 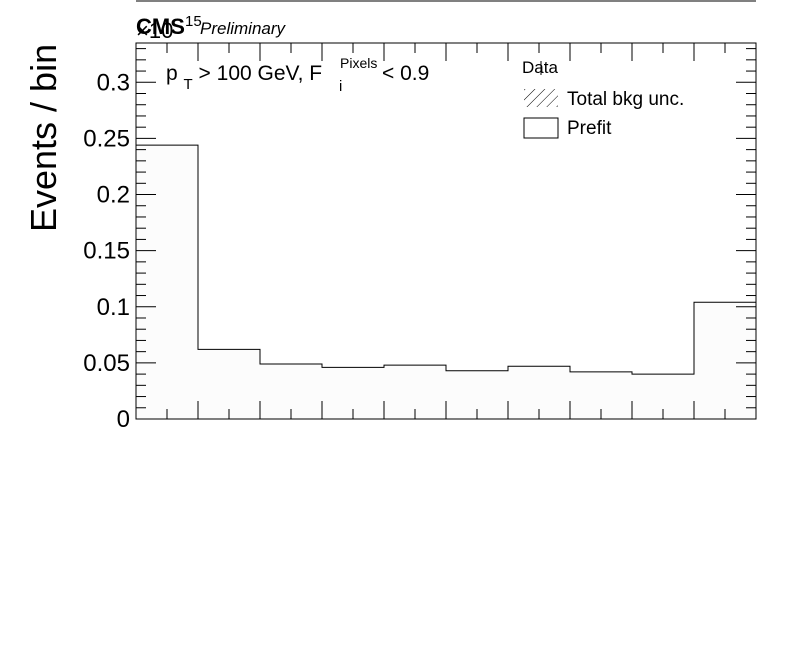 What do you see at coordinates (193, 21) in the screenshot?
I see `exponent-power: 15` at bounding box center [193, 21].